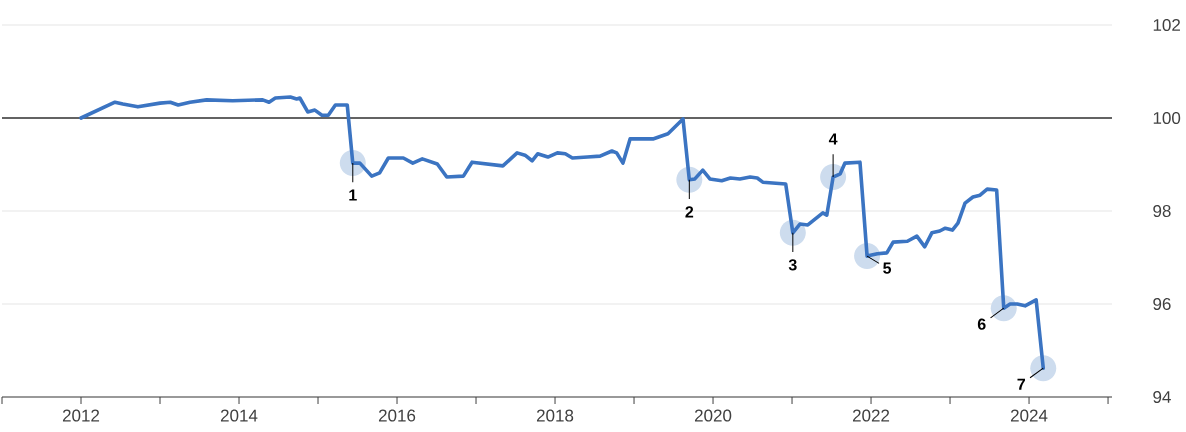 The height and width of the screenshot is (432, 1186). I want to click on annotation: 5, so click(887, 268).